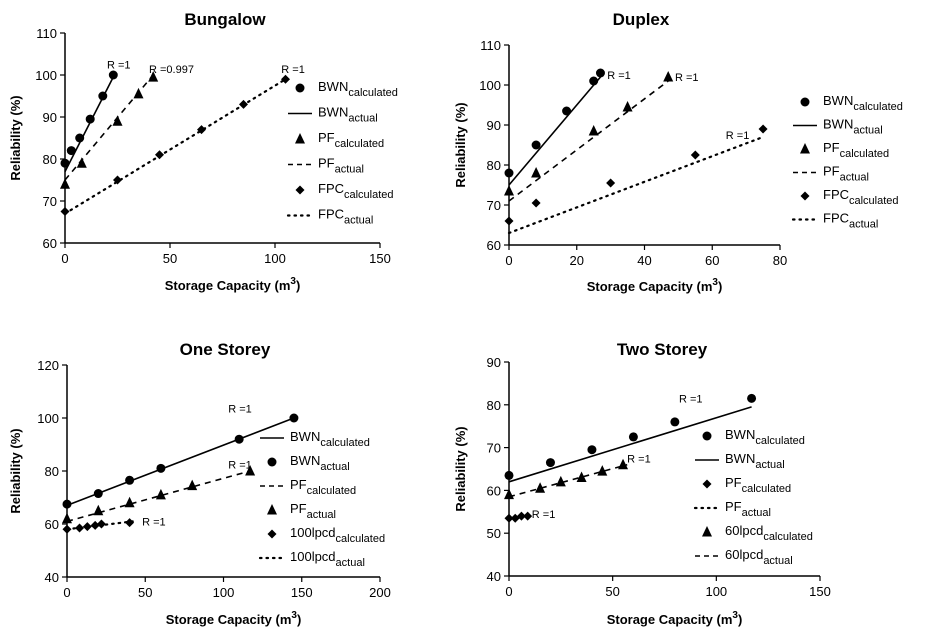  What do you see at coordinates (315, 439) in the screenshot?
I see `legend-entry: BWNcalculated` at bounding box center [315, 439].